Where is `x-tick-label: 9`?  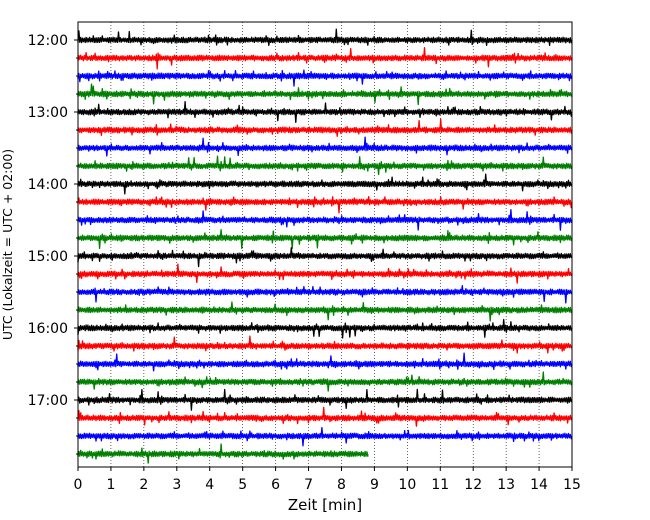
x-tick-label: 9 is located at coordinates (374, 485).